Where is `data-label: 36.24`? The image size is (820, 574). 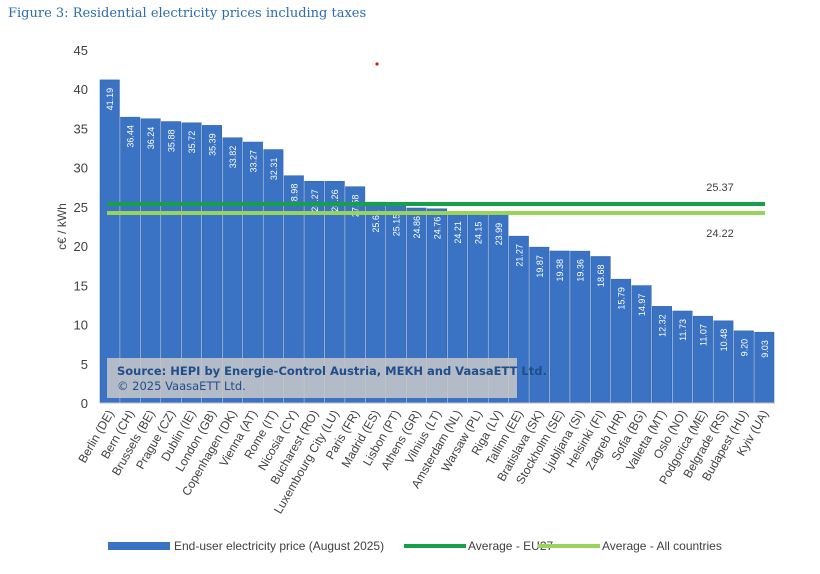 data-label: 36.24 is located at coordinates (151, 138).